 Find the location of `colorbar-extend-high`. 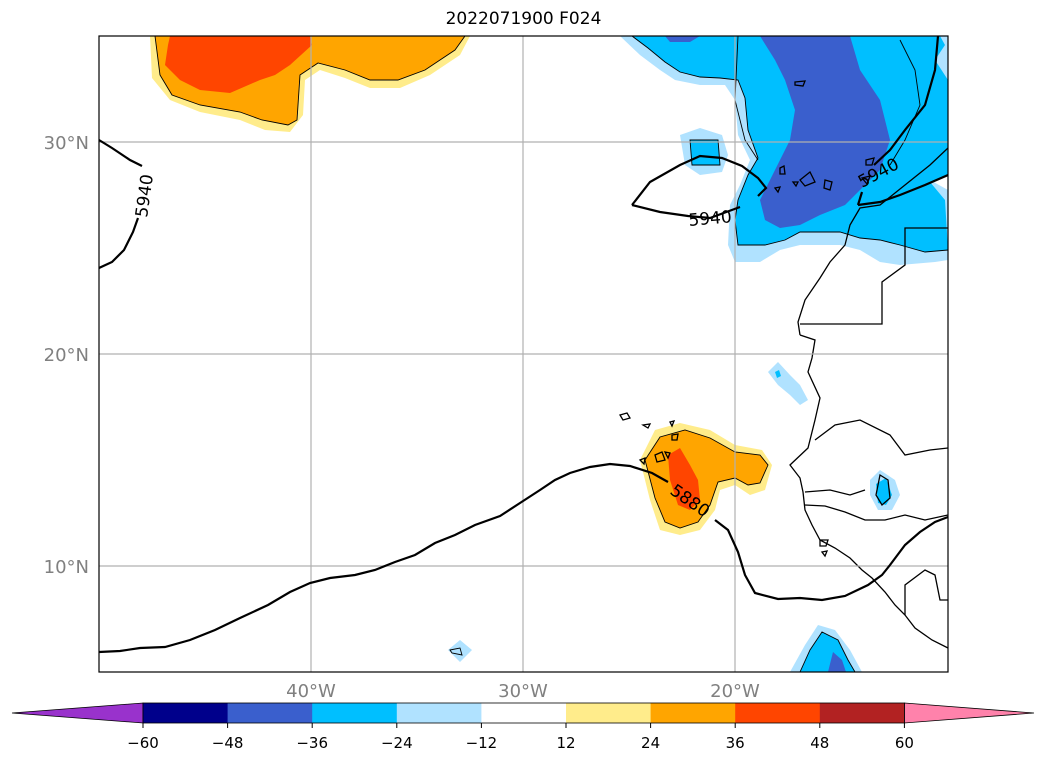

colorbar-extend-high is located at coordinates (969, 713).